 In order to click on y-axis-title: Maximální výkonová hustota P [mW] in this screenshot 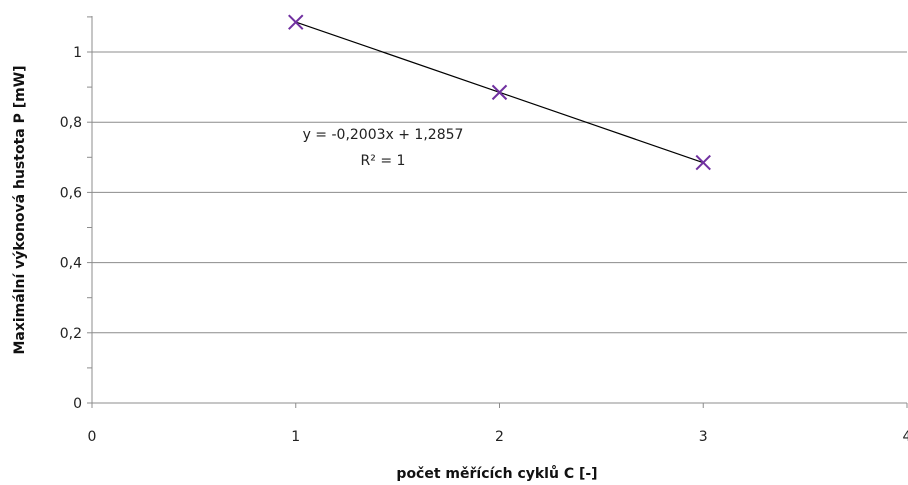, I will do `click(20, 209)`.